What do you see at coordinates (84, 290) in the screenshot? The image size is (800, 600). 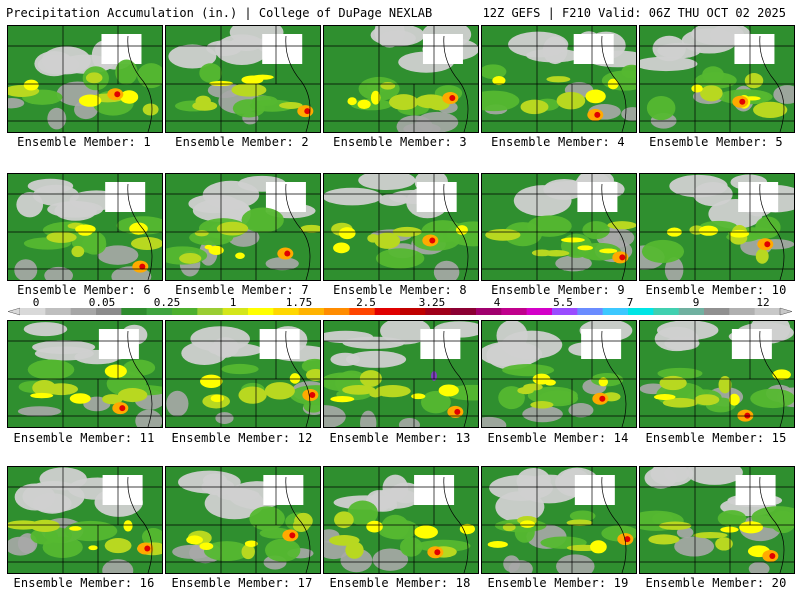 I see `ensemble-member-label: Ensemble Member: 6` at bounding box center [84, 290].